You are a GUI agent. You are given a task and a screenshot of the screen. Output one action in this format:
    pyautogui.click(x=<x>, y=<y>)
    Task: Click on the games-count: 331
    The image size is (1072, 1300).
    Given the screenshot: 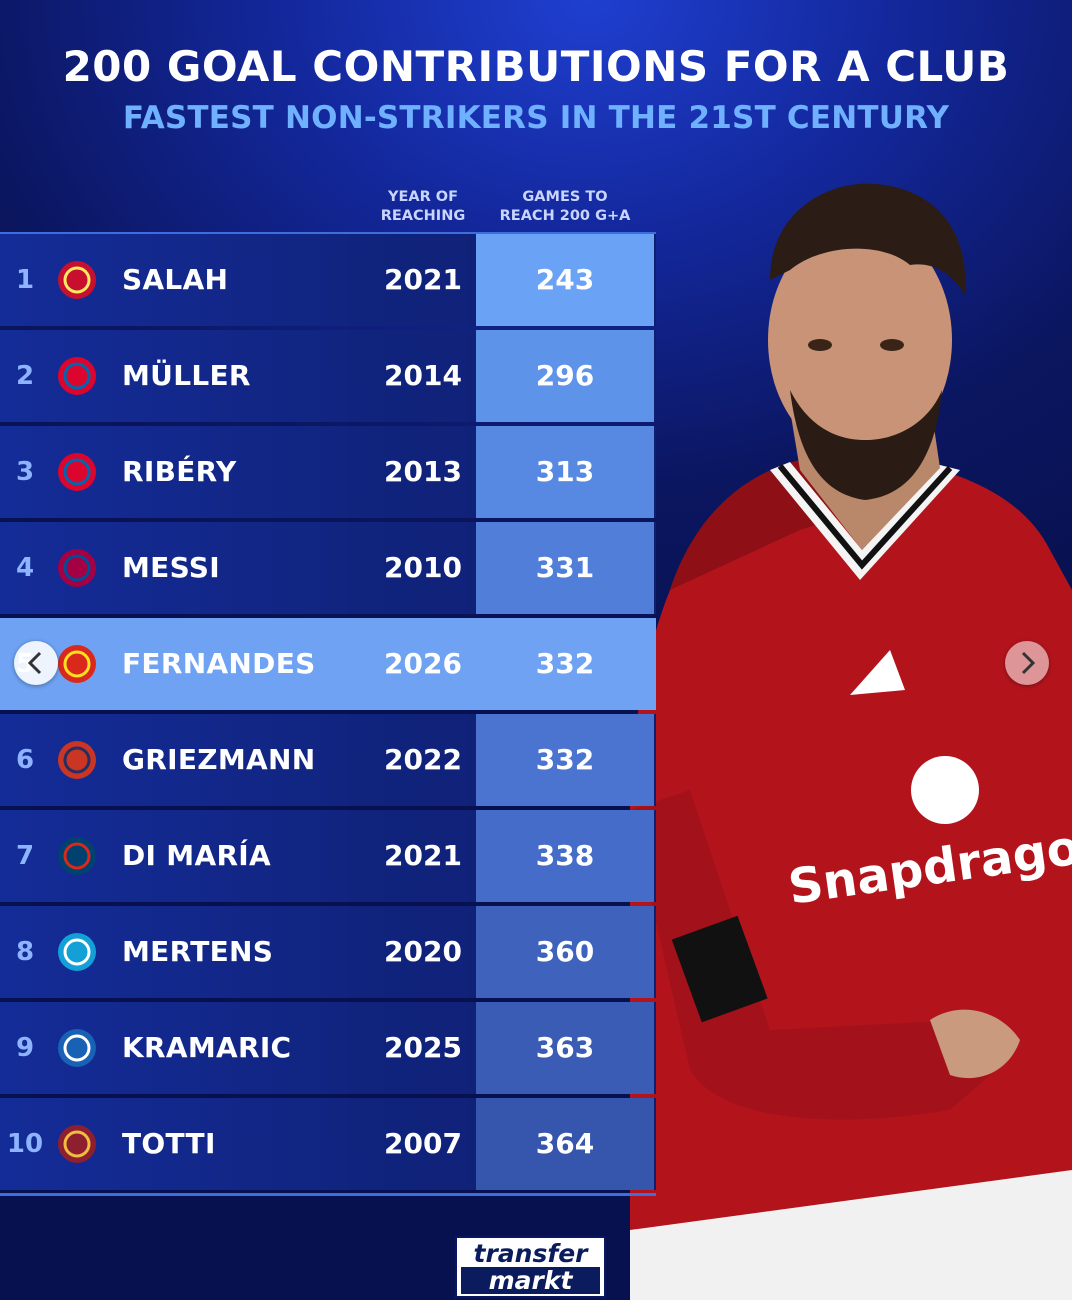 What is the action you would take?
    pyautogui.click(x=565, y=568)
    